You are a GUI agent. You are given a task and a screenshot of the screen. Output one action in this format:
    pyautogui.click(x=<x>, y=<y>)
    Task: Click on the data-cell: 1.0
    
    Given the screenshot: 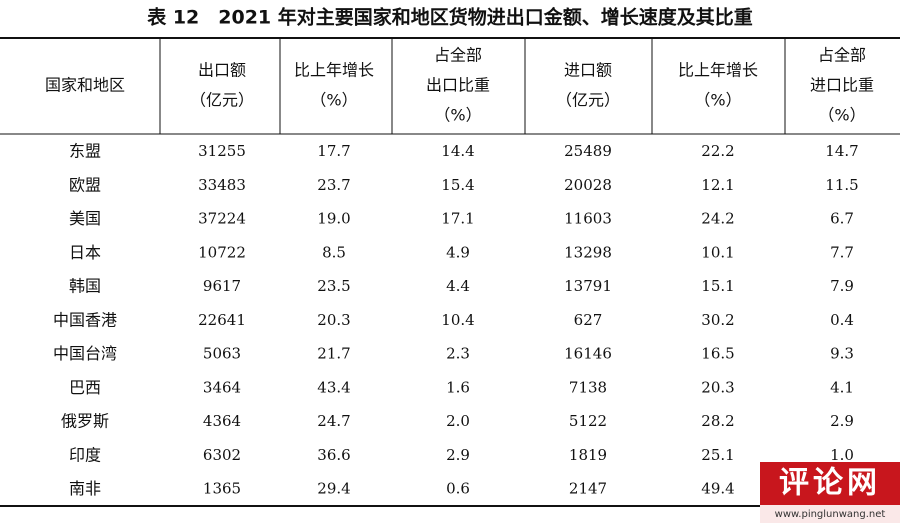 What is the action you would take?
    pyautogui.click(x=842, y=455)
    